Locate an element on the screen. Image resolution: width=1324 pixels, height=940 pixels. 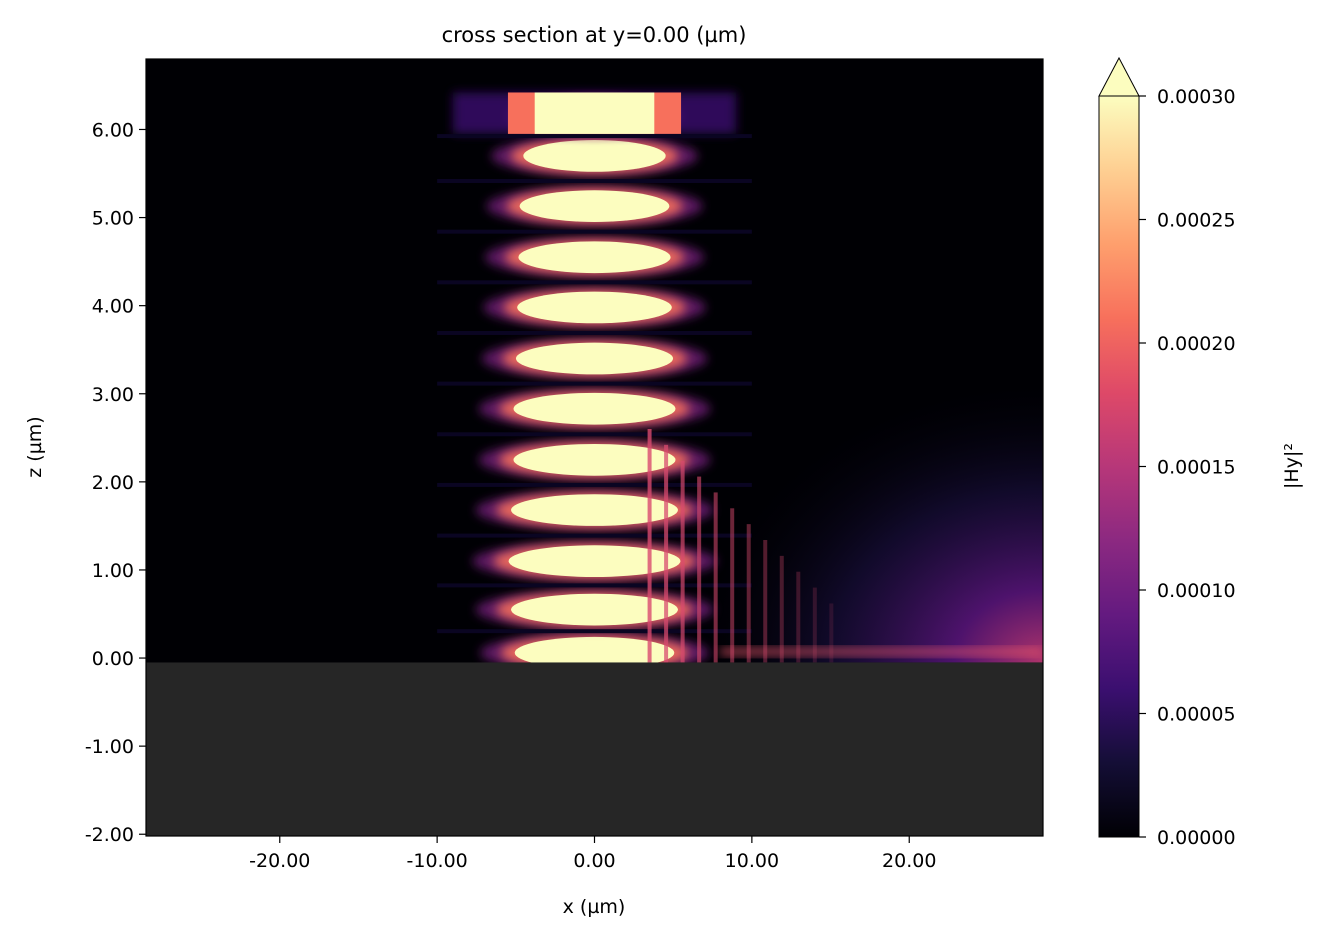
source-core is located at coordinates (594, 113).